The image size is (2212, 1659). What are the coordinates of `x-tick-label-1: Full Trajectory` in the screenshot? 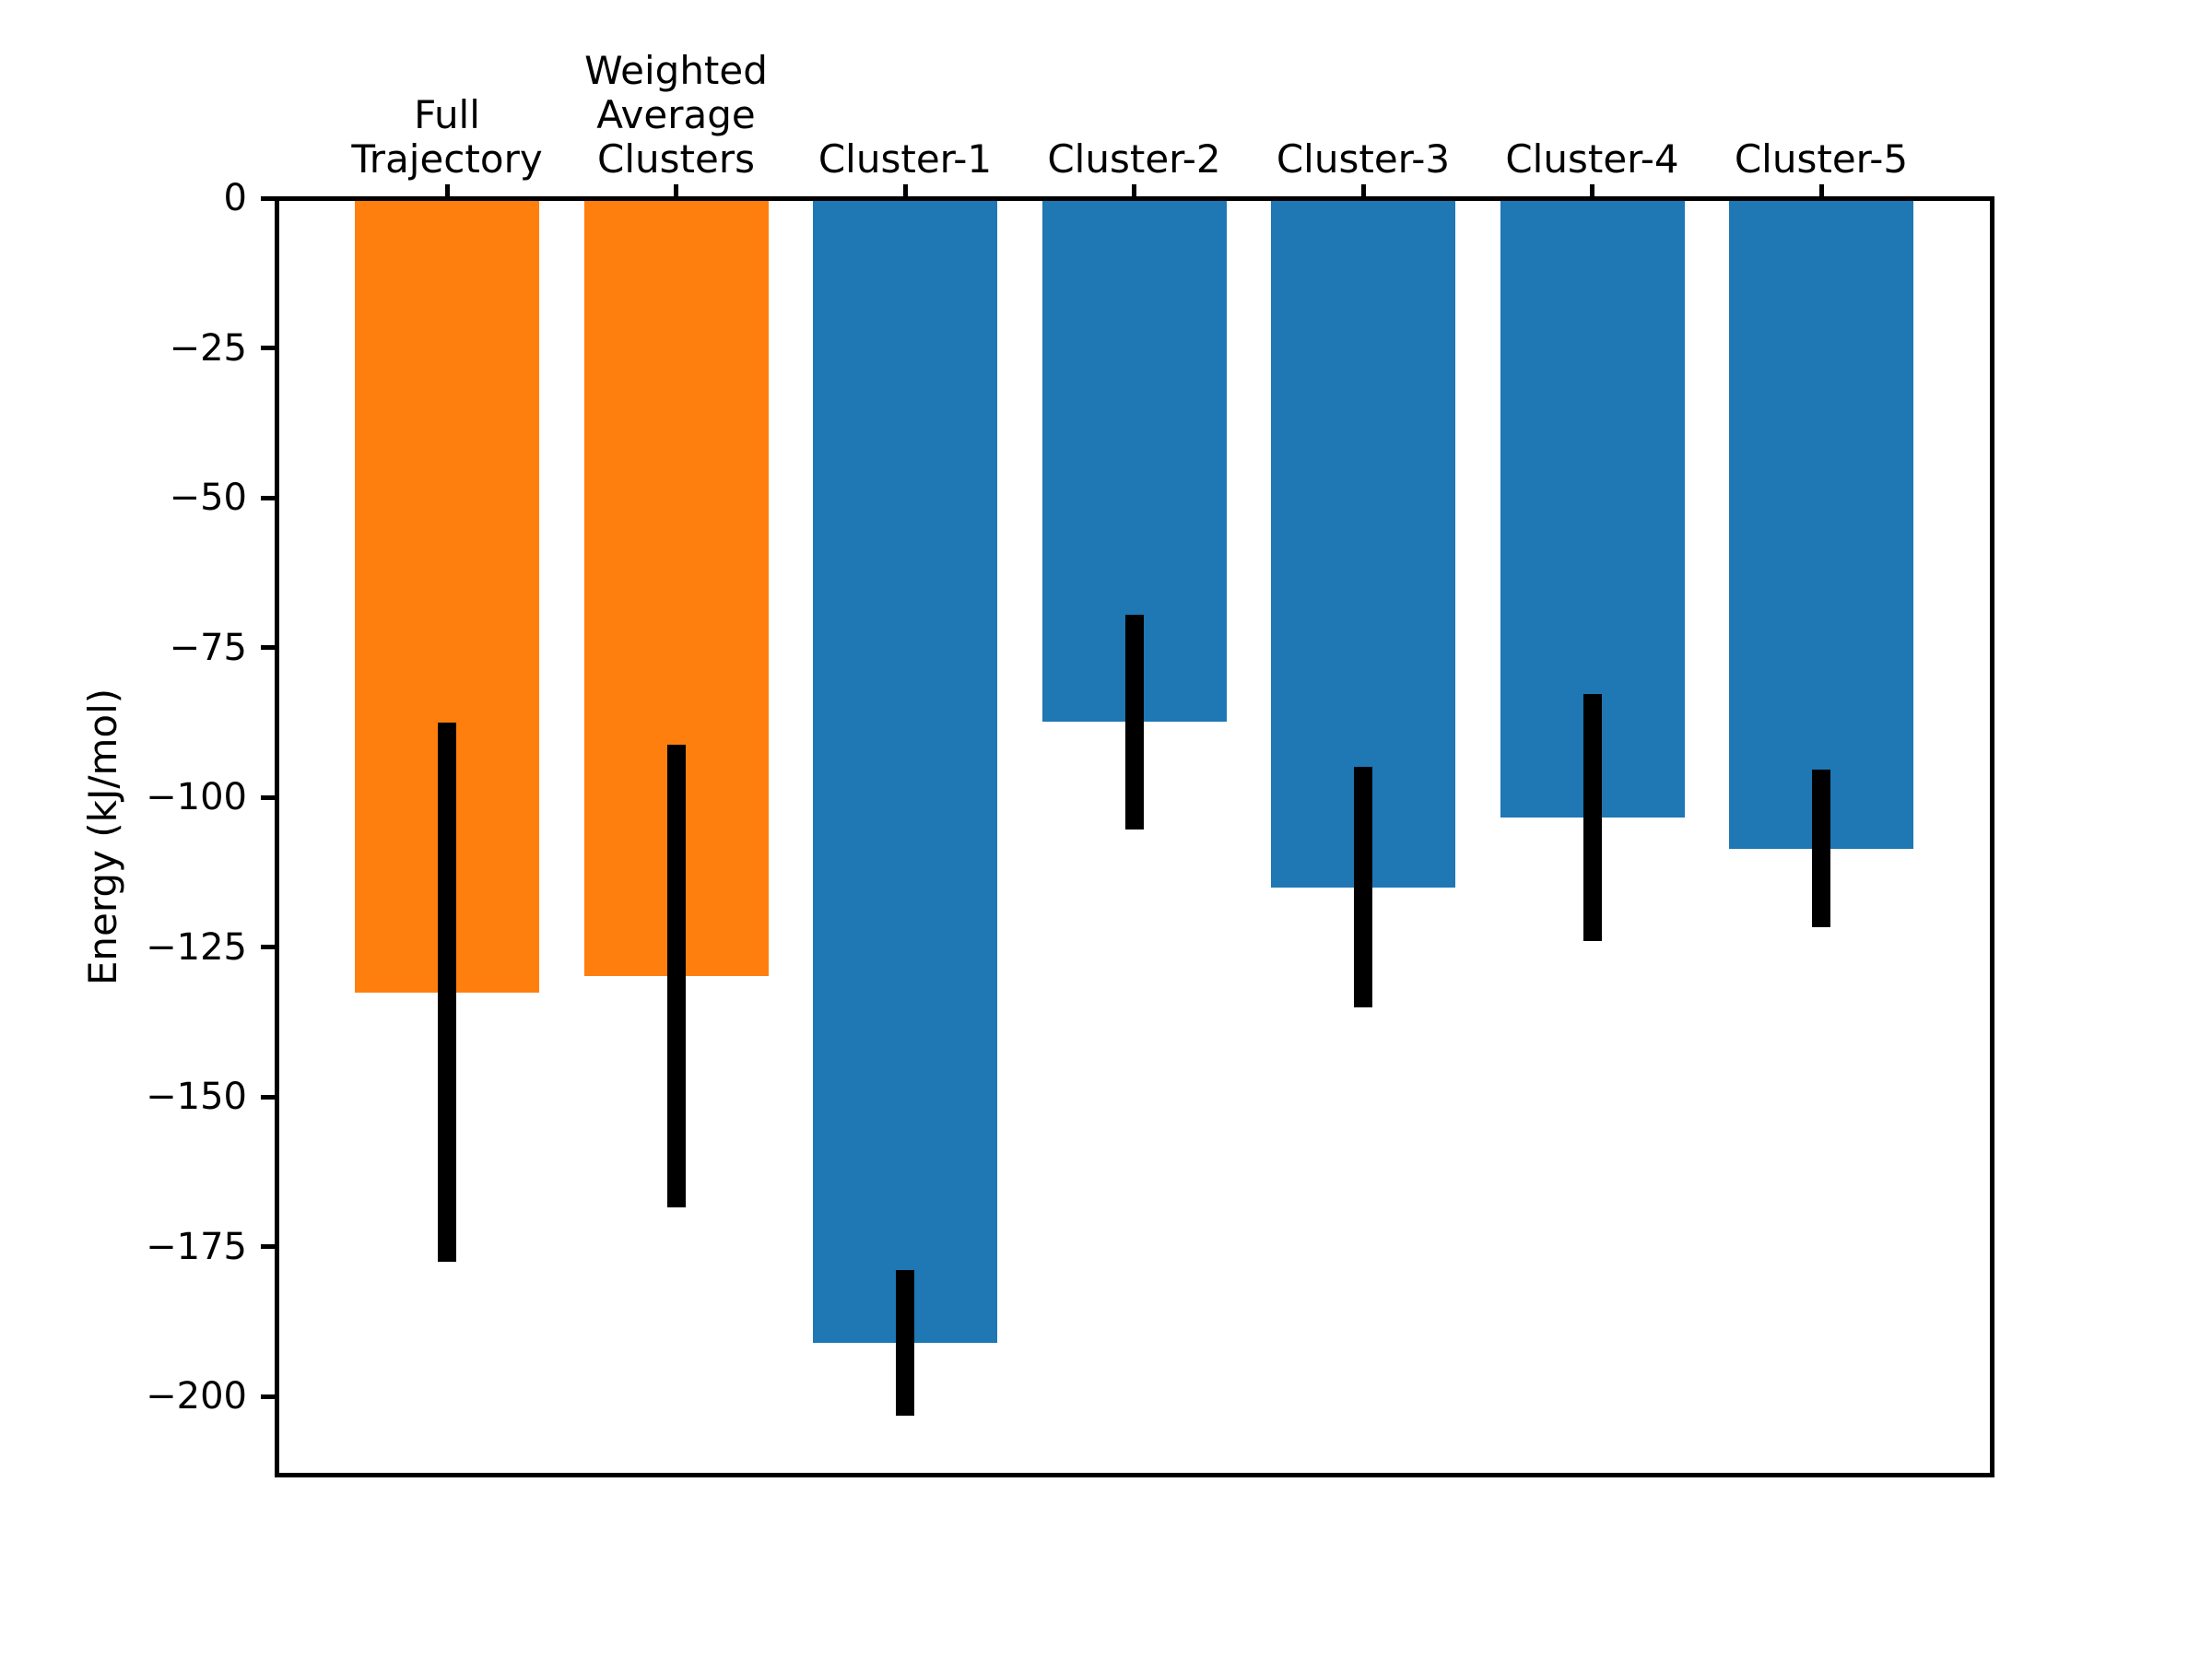 It's located at (447, 137).